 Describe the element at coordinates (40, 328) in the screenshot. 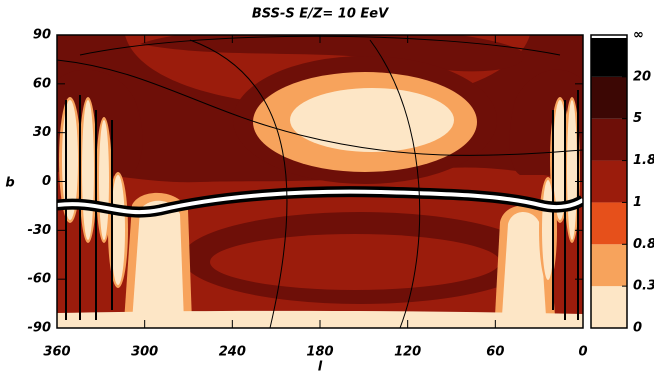

I see `y-tick-label: -90` at that location.